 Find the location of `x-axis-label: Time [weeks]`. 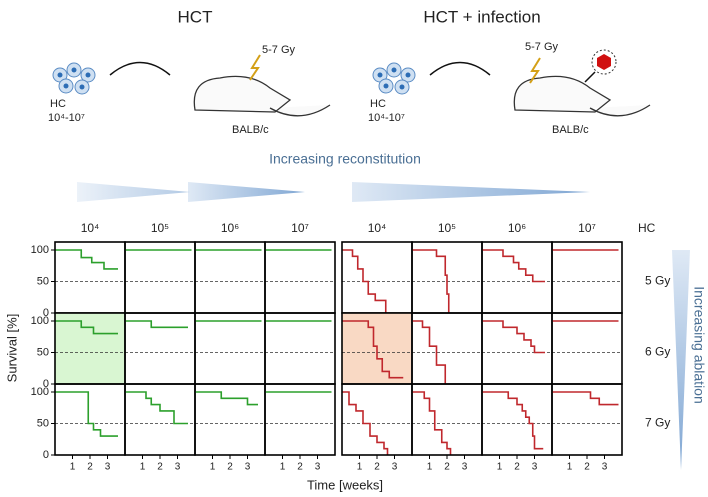

x-axis-label: Time [weeks] is located at coordinates (345, 484).